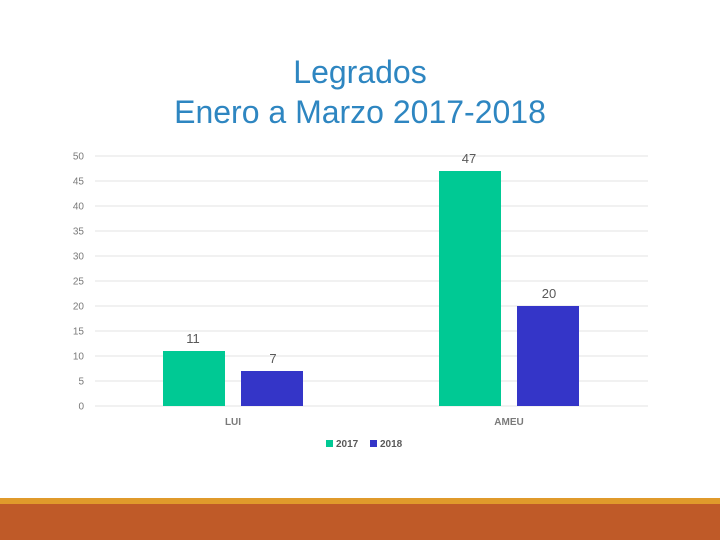  I want to click on bar-LUI-2017, so click(194, 378).